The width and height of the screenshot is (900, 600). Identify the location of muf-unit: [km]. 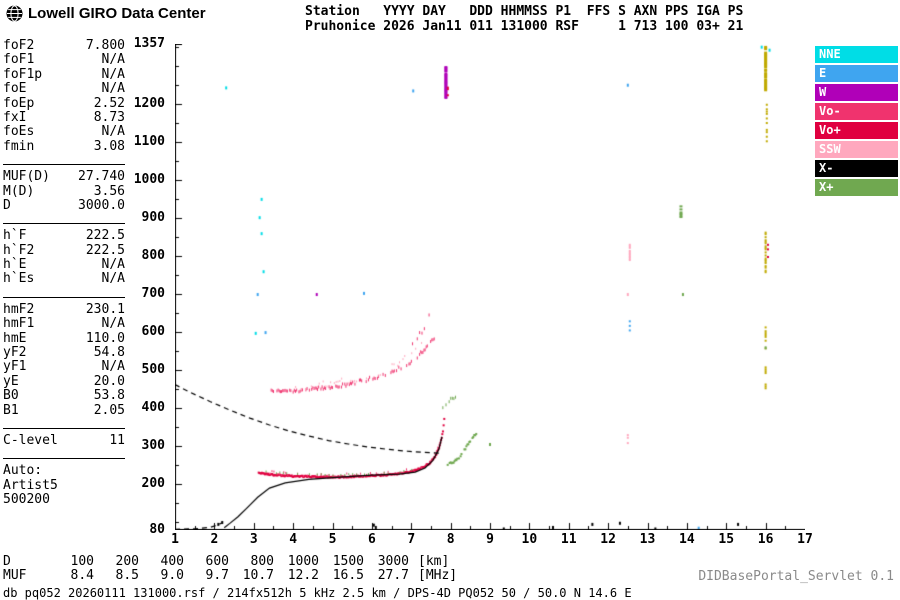
(434, 561).